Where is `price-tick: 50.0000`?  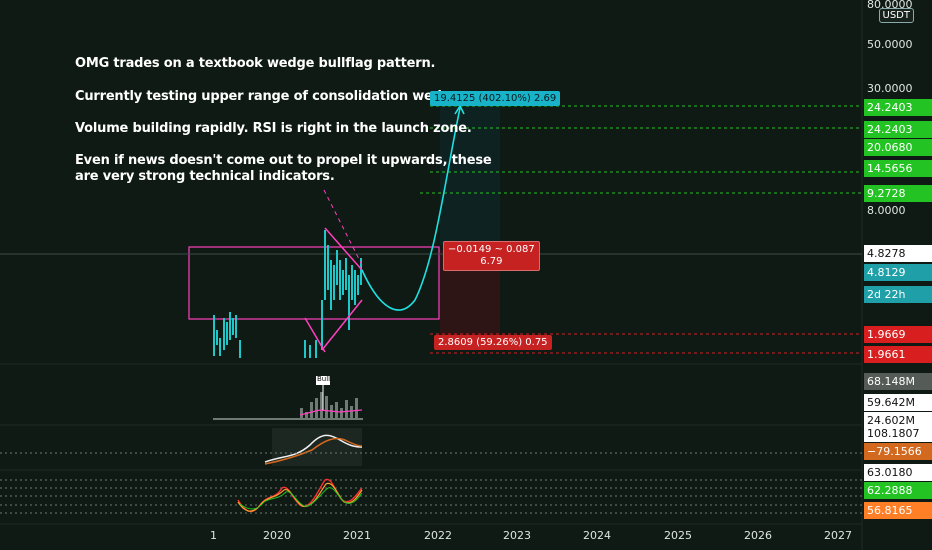
price-tick: 50.0000 is located at coordinates (890, 44).